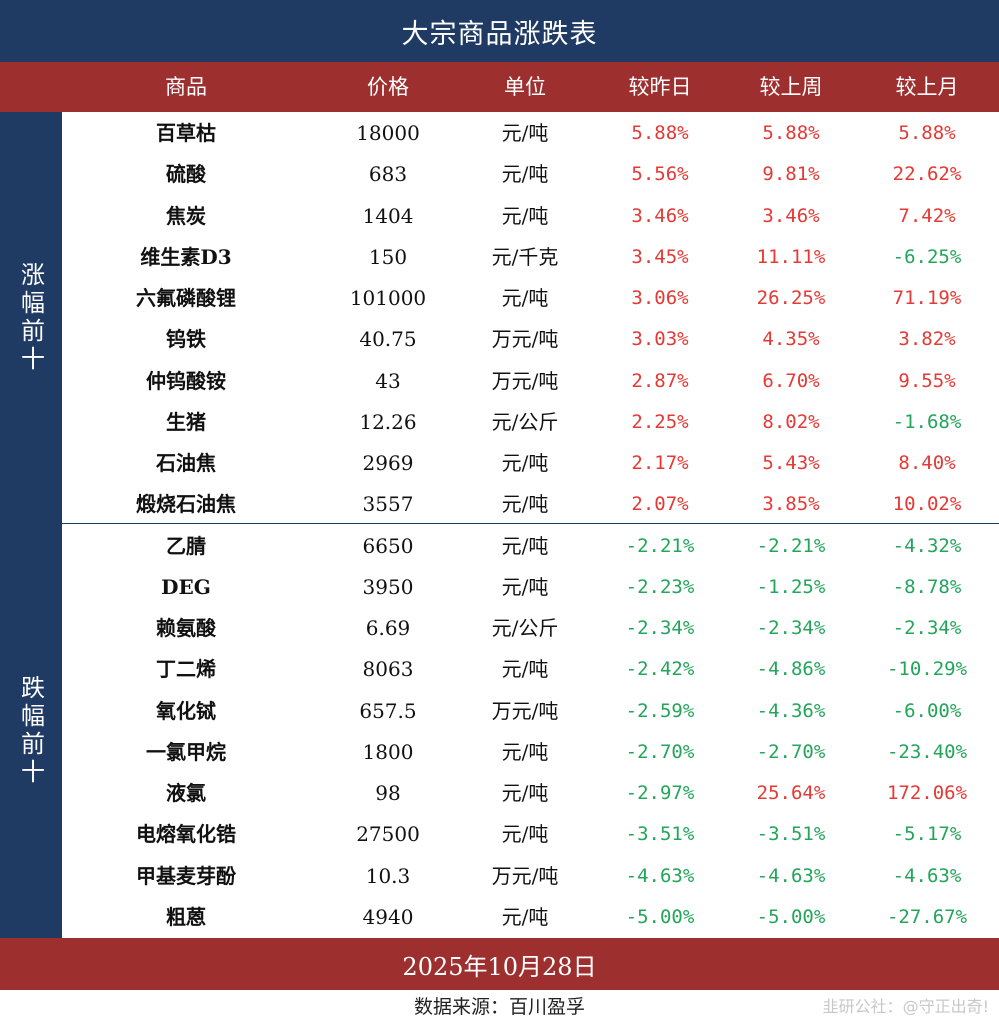  I want to click on side-label-losers-text: 跌幅前十, so click(30, 731).